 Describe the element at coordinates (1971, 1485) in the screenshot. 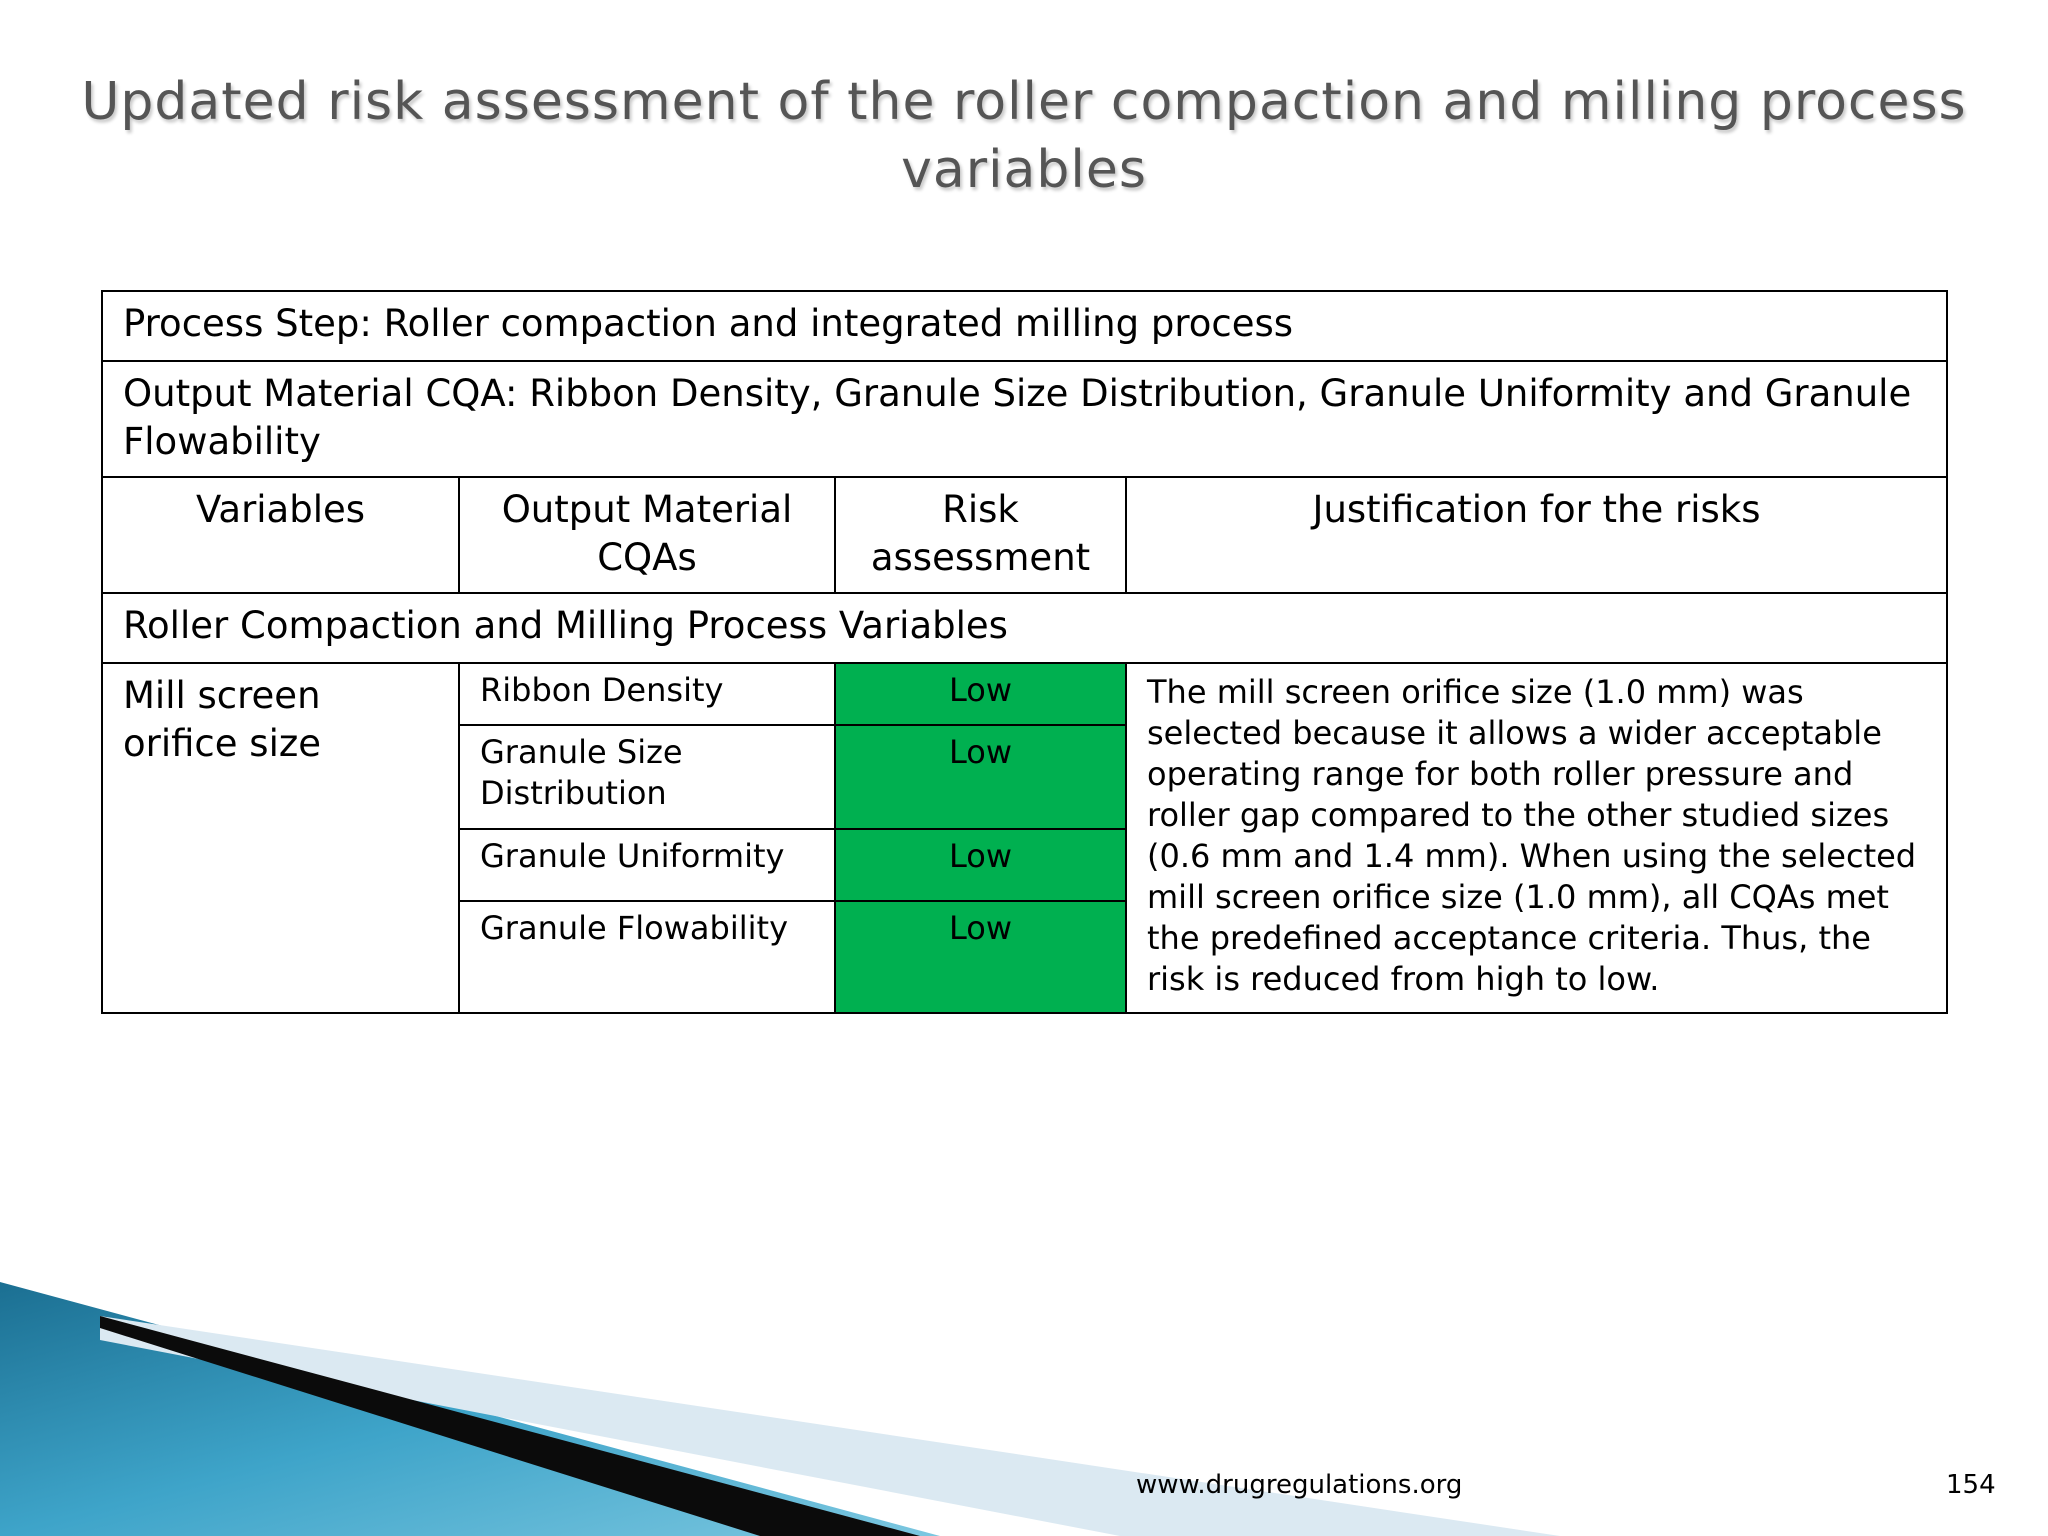

I see `page-number: 154` at that location.